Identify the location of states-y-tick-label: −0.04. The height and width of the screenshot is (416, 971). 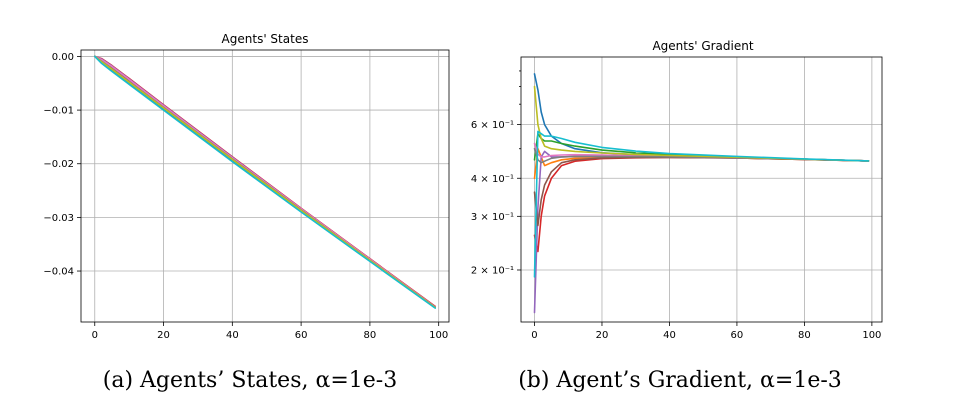
(58, 272).